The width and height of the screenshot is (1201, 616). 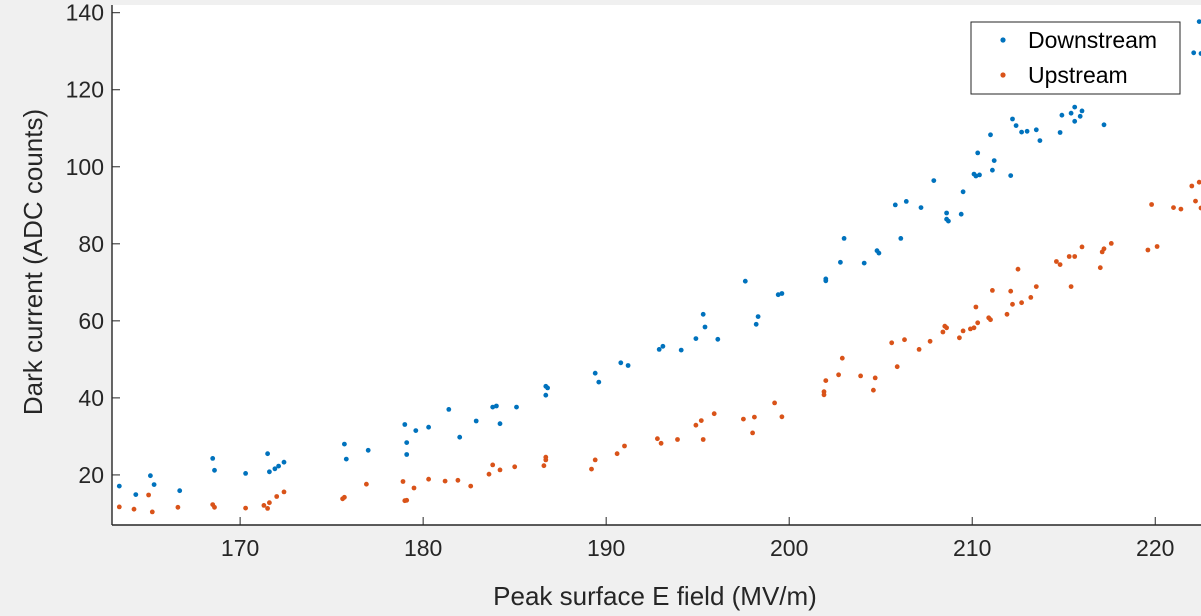 What do you see at coordinates (972, 548) in the screenshot?
I see `x-tick-label-210: 210` at bounding box center [972, 548].